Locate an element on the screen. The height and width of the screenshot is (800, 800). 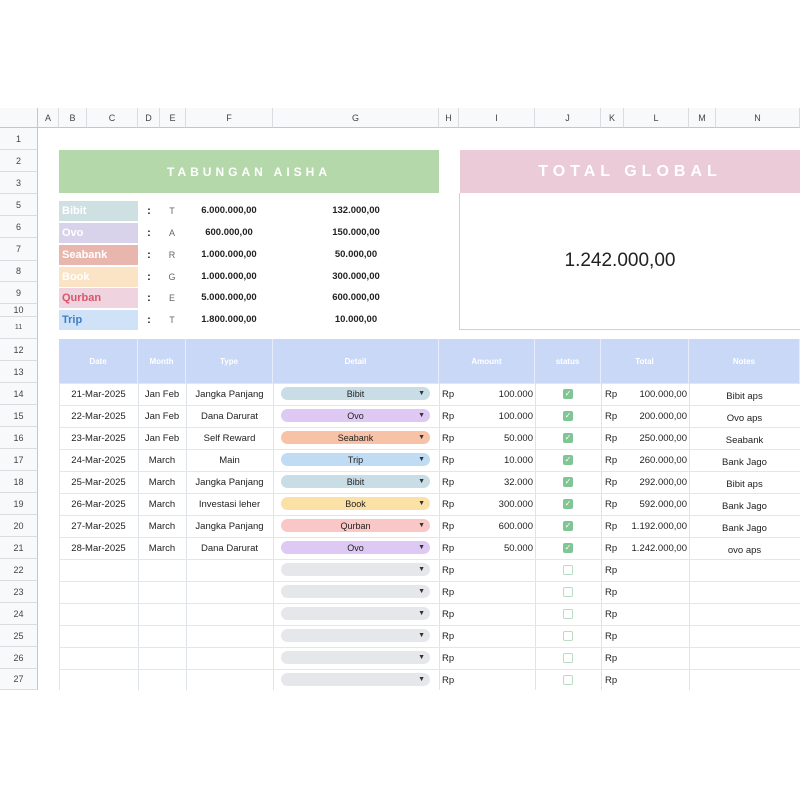
table-header-status: status is located at coordinates (568, 361).